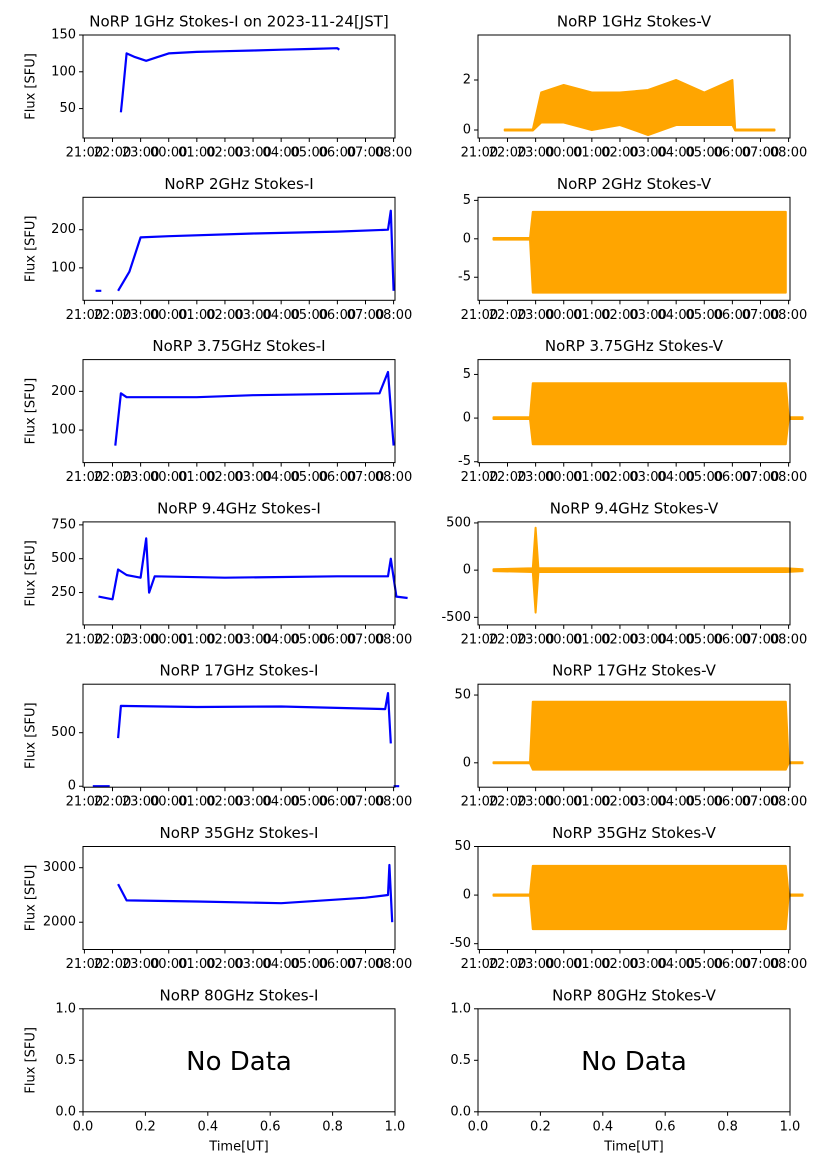 This screenshot has height=1169, width=827. I want to click on panel-title: NoRP 9.4GHz Stokes-V, so click(634, 508).